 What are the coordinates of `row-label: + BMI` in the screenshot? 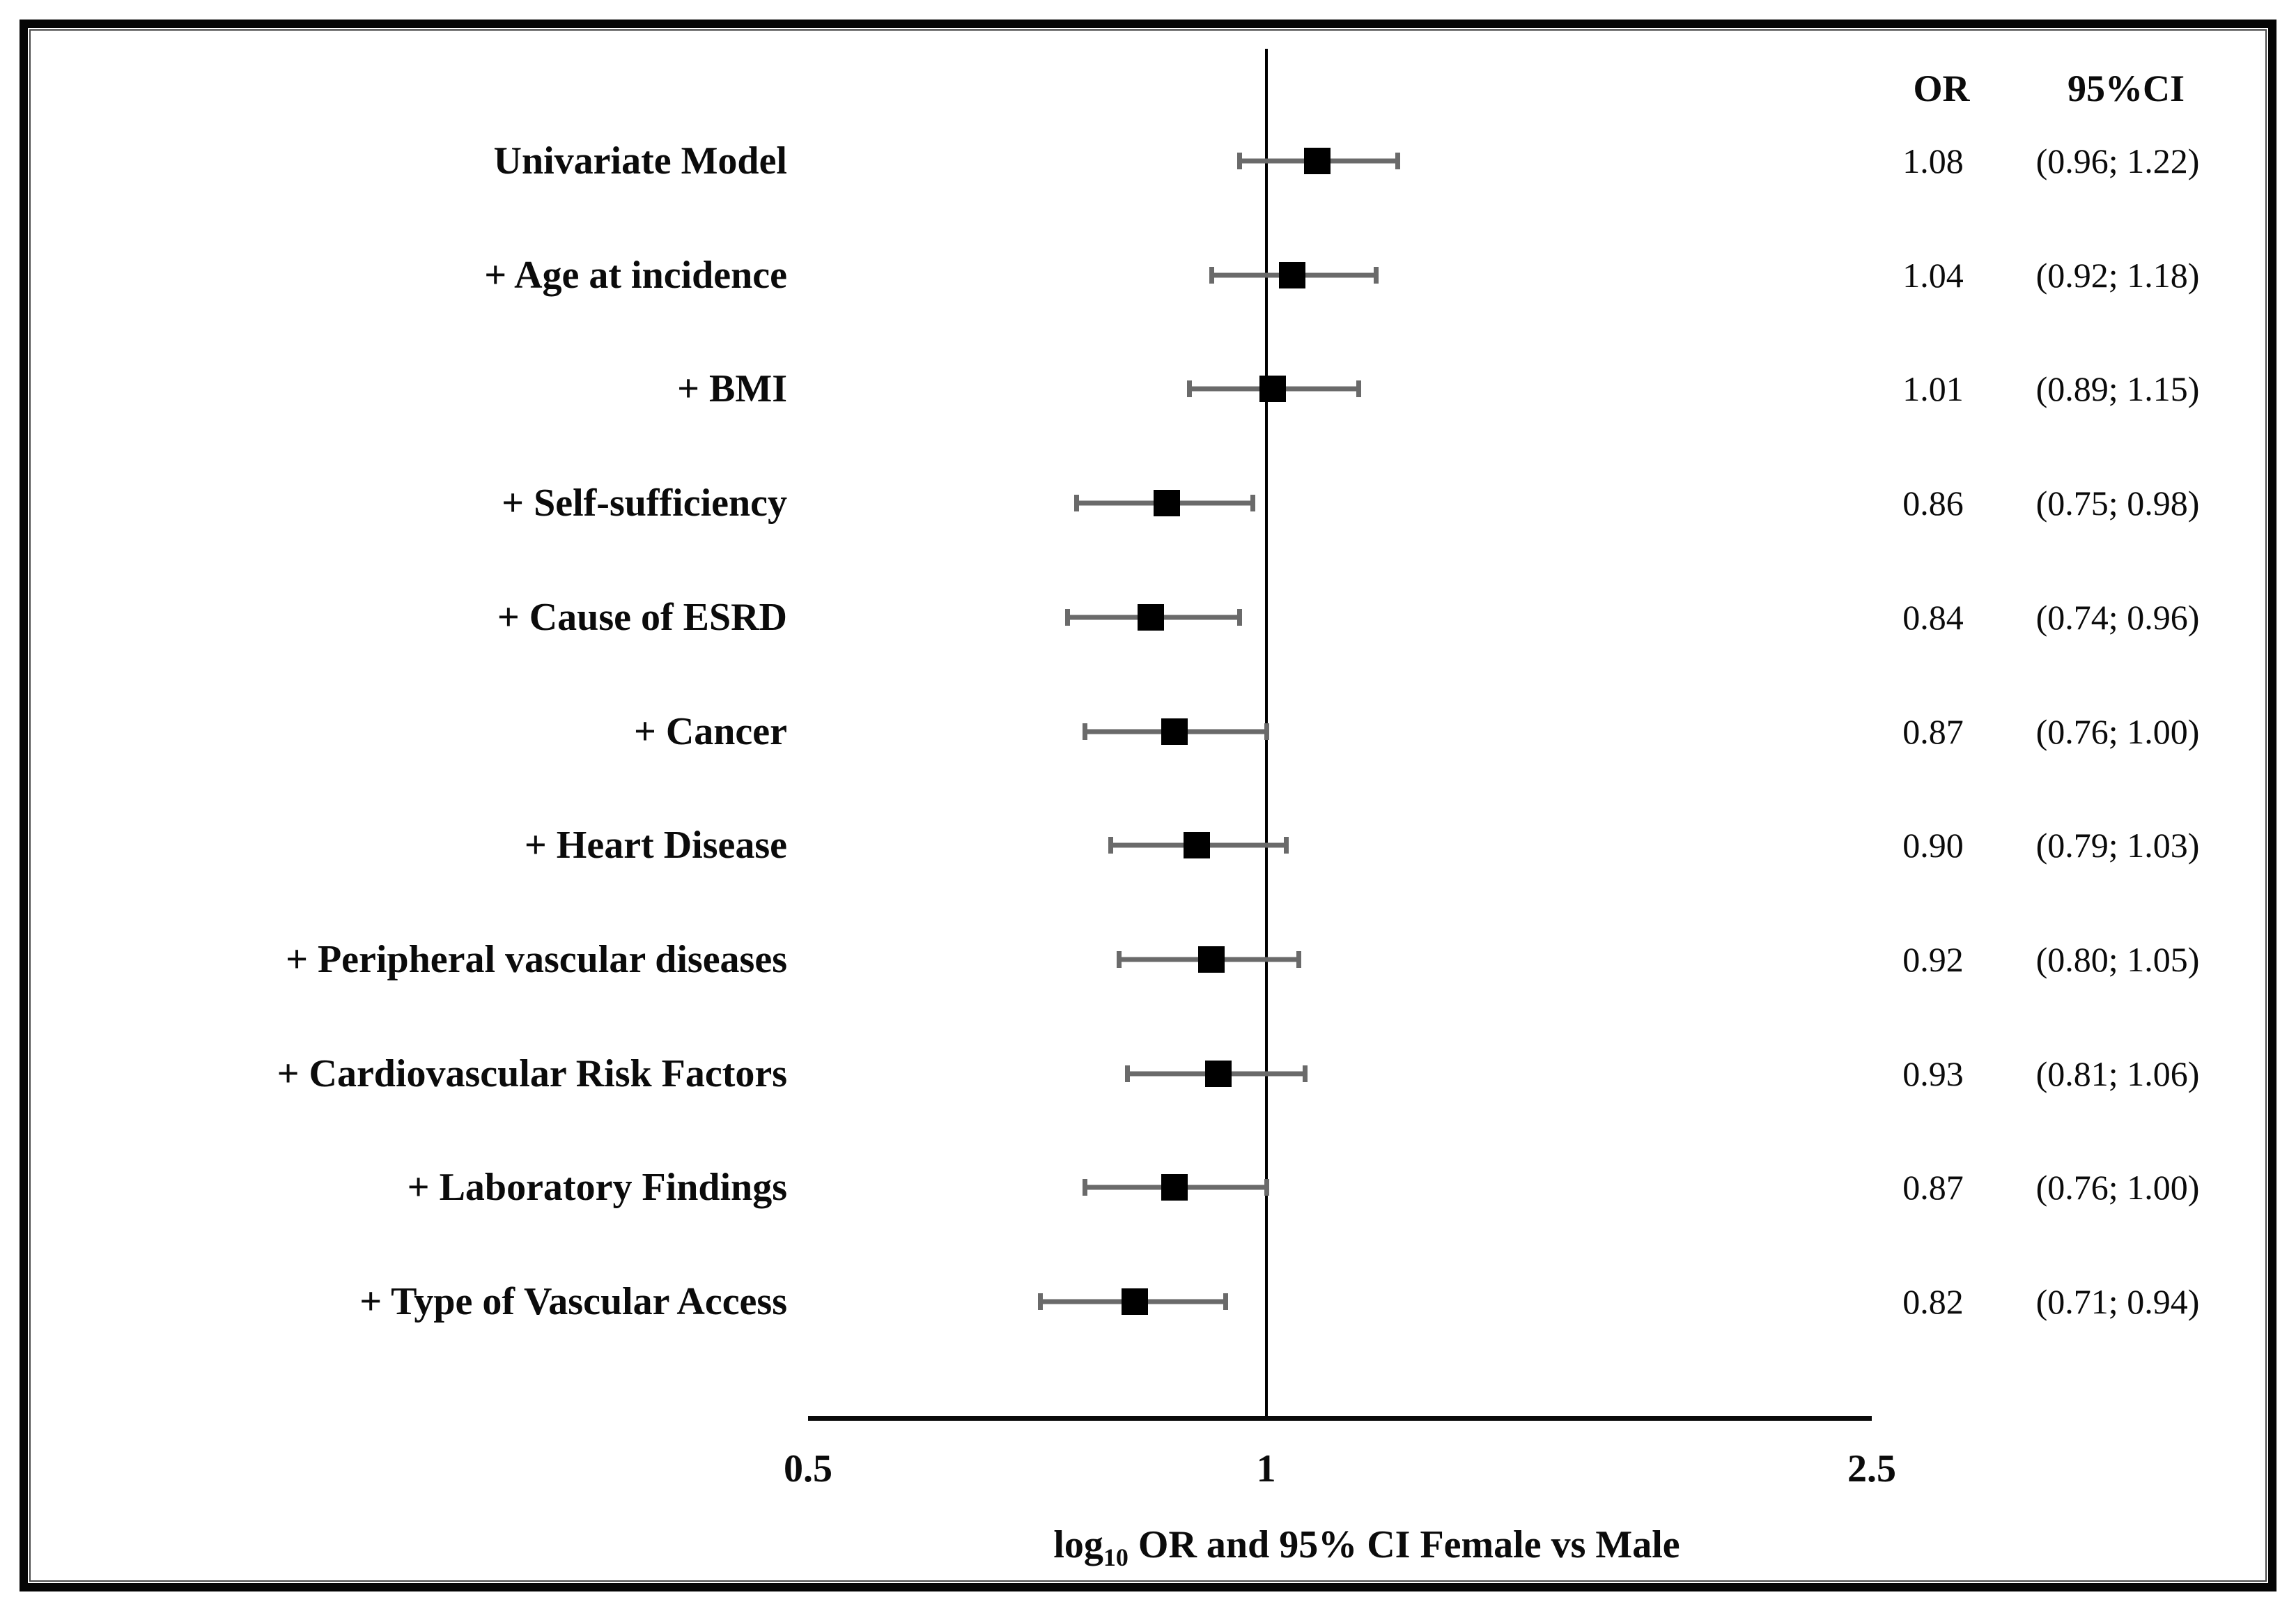 It's located at (732, 389).